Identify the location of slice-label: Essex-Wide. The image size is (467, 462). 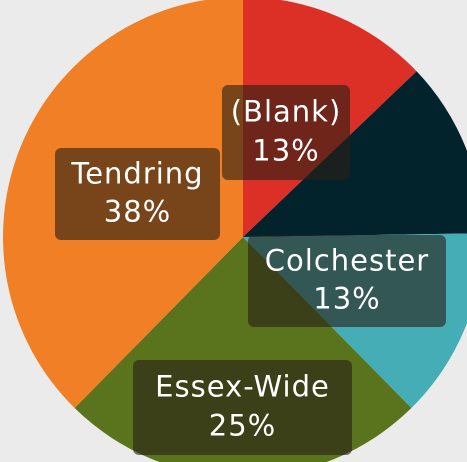
(242, 387).